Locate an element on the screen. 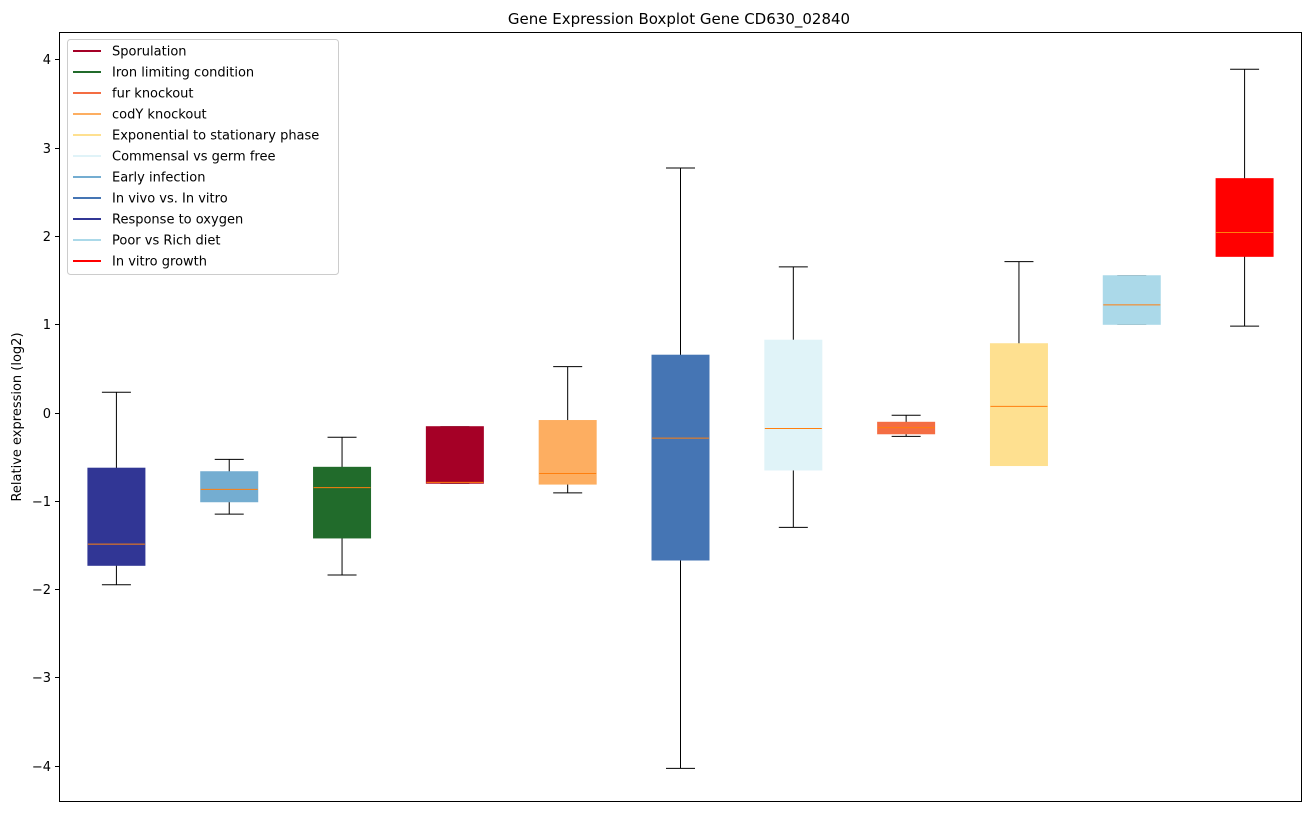 The width and height of the screenshot is (1309, 816). legend-label: Response to oxygen is located at coordinates (177, 220).